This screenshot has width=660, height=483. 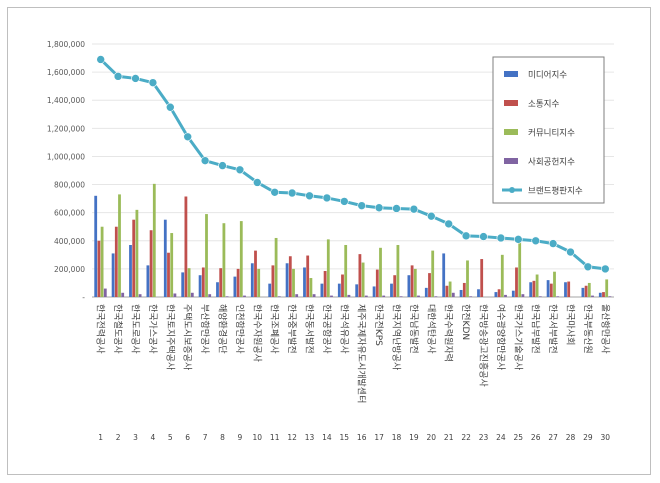 I want to click on x-index-label: 24, so click(x=501, y=437).